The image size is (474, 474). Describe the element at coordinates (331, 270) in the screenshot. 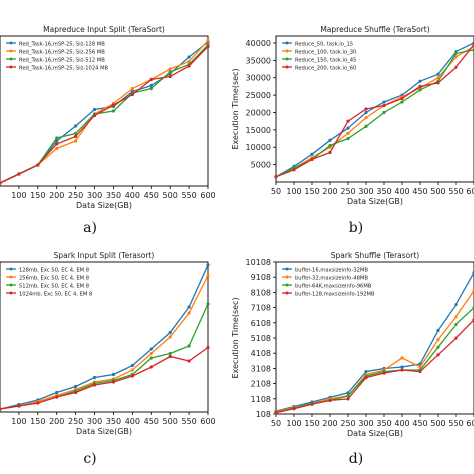

I see `legend-label: buffer-16,maxsizeinfo-32MB` at that location.